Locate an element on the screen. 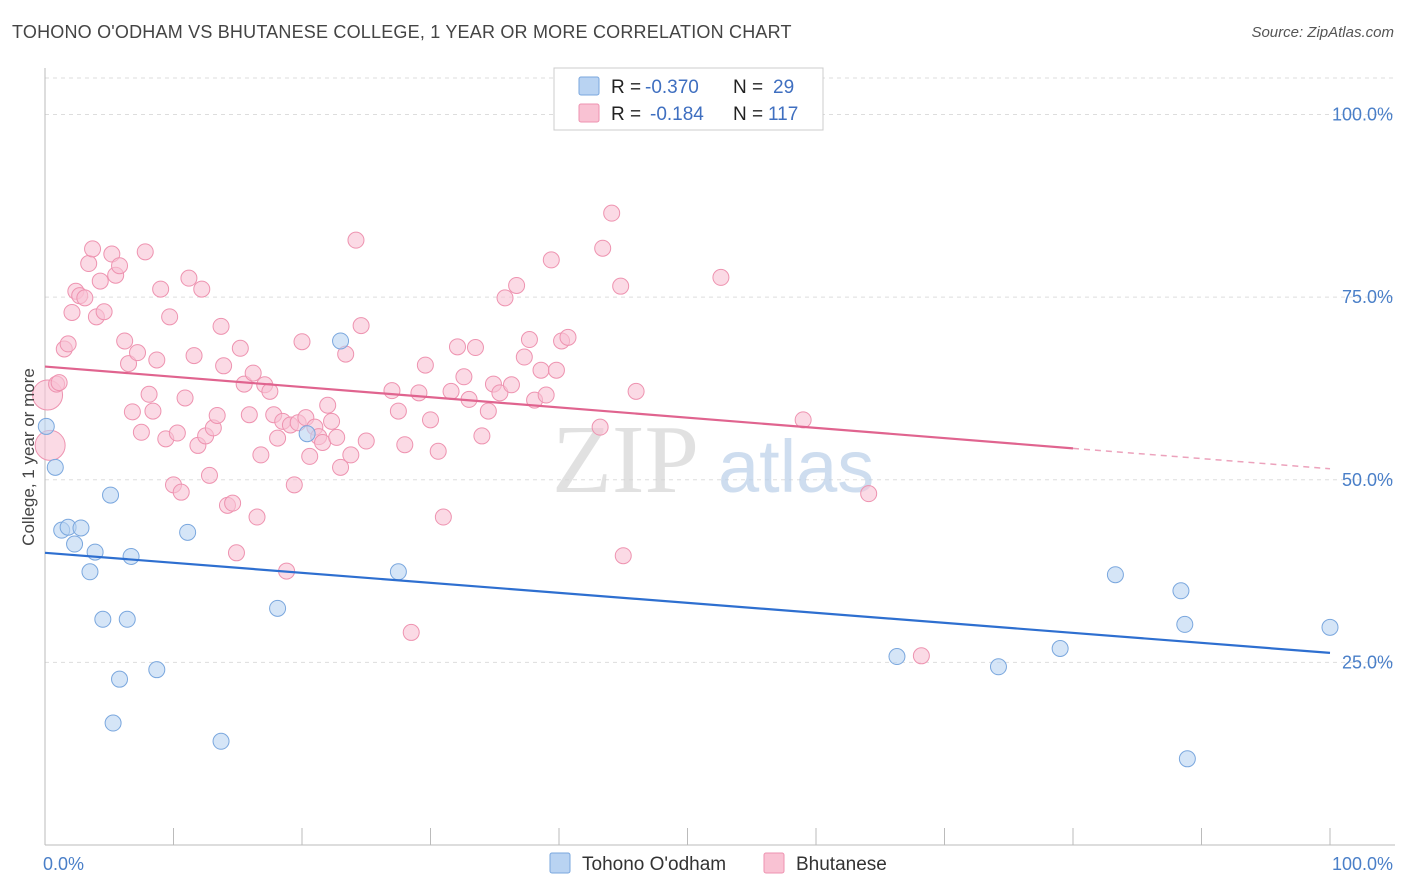  source-label: Source: ZipAtlas.com is located at coordinates (1322, 32).